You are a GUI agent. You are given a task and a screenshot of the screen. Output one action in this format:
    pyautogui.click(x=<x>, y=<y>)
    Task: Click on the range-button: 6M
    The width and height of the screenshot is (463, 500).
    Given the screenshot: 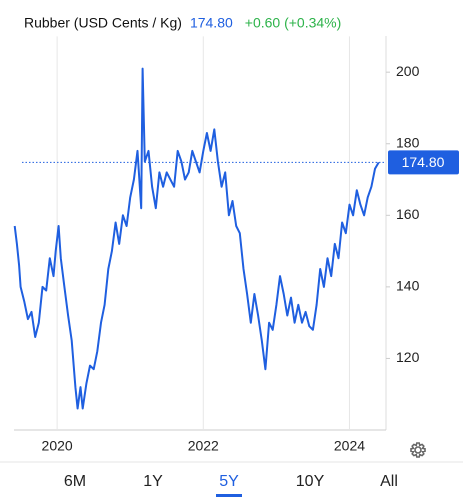 What is the action you would take?
    pyautogui.click(x=75, y=481)
    